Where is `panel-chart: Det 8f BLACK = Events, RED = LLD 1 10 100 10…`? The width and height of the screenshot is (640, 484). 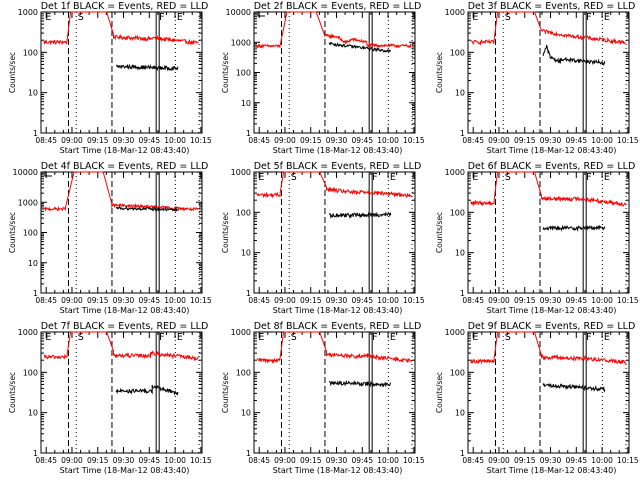
panel-chart: Det 8f BLACK = Events, RED = LLD 1 10 100 10… is located at coordinates (323, 398).